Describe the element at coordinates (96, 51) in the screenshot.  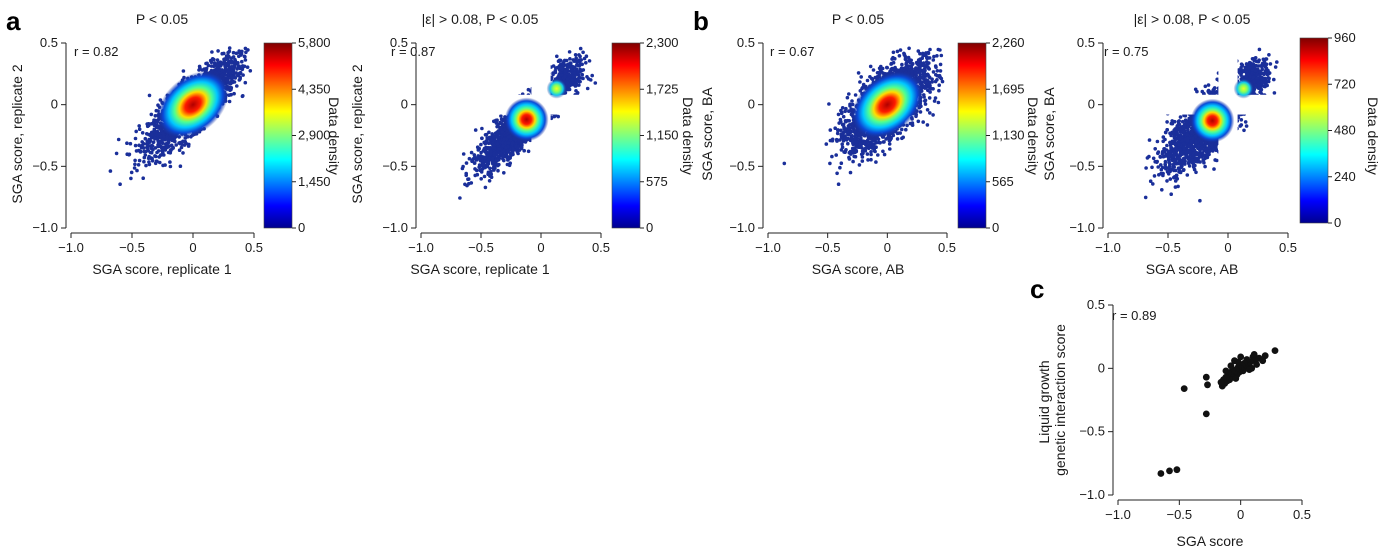
I see `correlation-label: r = 0.82` at that location.